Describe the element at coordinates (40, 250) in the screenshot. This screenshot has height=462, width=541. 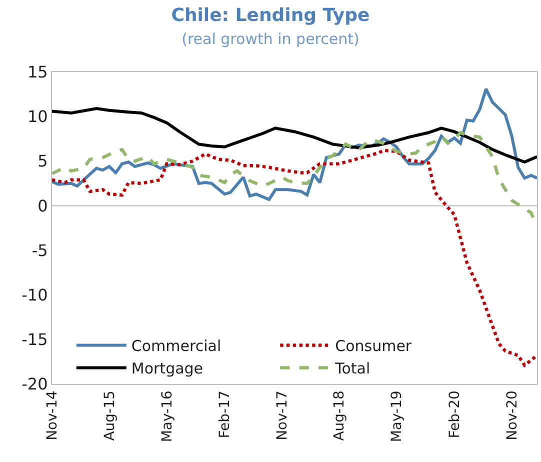
I see `y-tick-label: -5` at that location.